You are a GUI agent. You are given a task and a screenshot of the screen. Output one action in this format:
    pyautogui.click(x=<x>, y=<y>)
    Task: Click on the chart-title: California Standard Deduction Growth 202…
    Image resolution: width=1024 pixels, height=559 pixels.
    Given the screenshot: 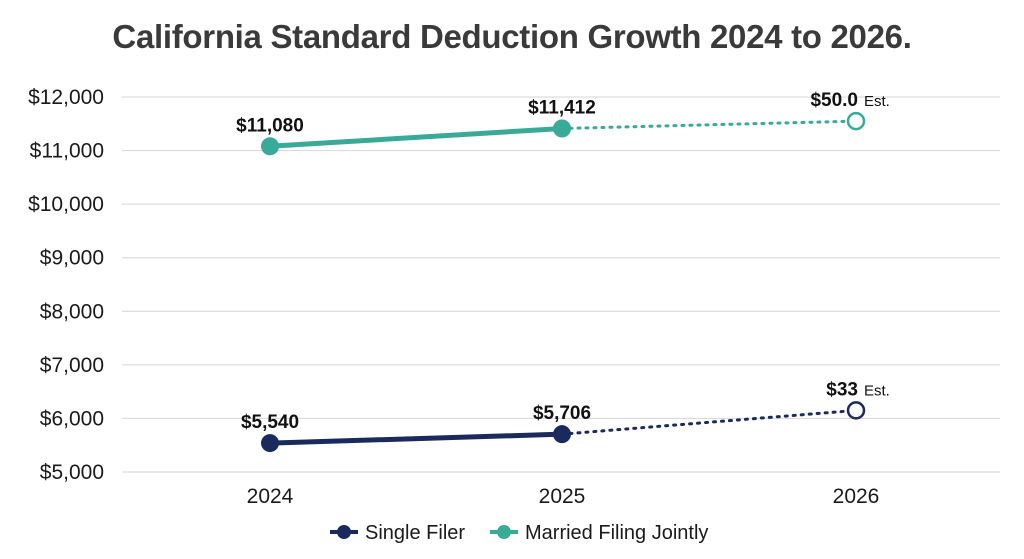 What is the action you would take?
    pyautogui.click(x=512, y=36)
    